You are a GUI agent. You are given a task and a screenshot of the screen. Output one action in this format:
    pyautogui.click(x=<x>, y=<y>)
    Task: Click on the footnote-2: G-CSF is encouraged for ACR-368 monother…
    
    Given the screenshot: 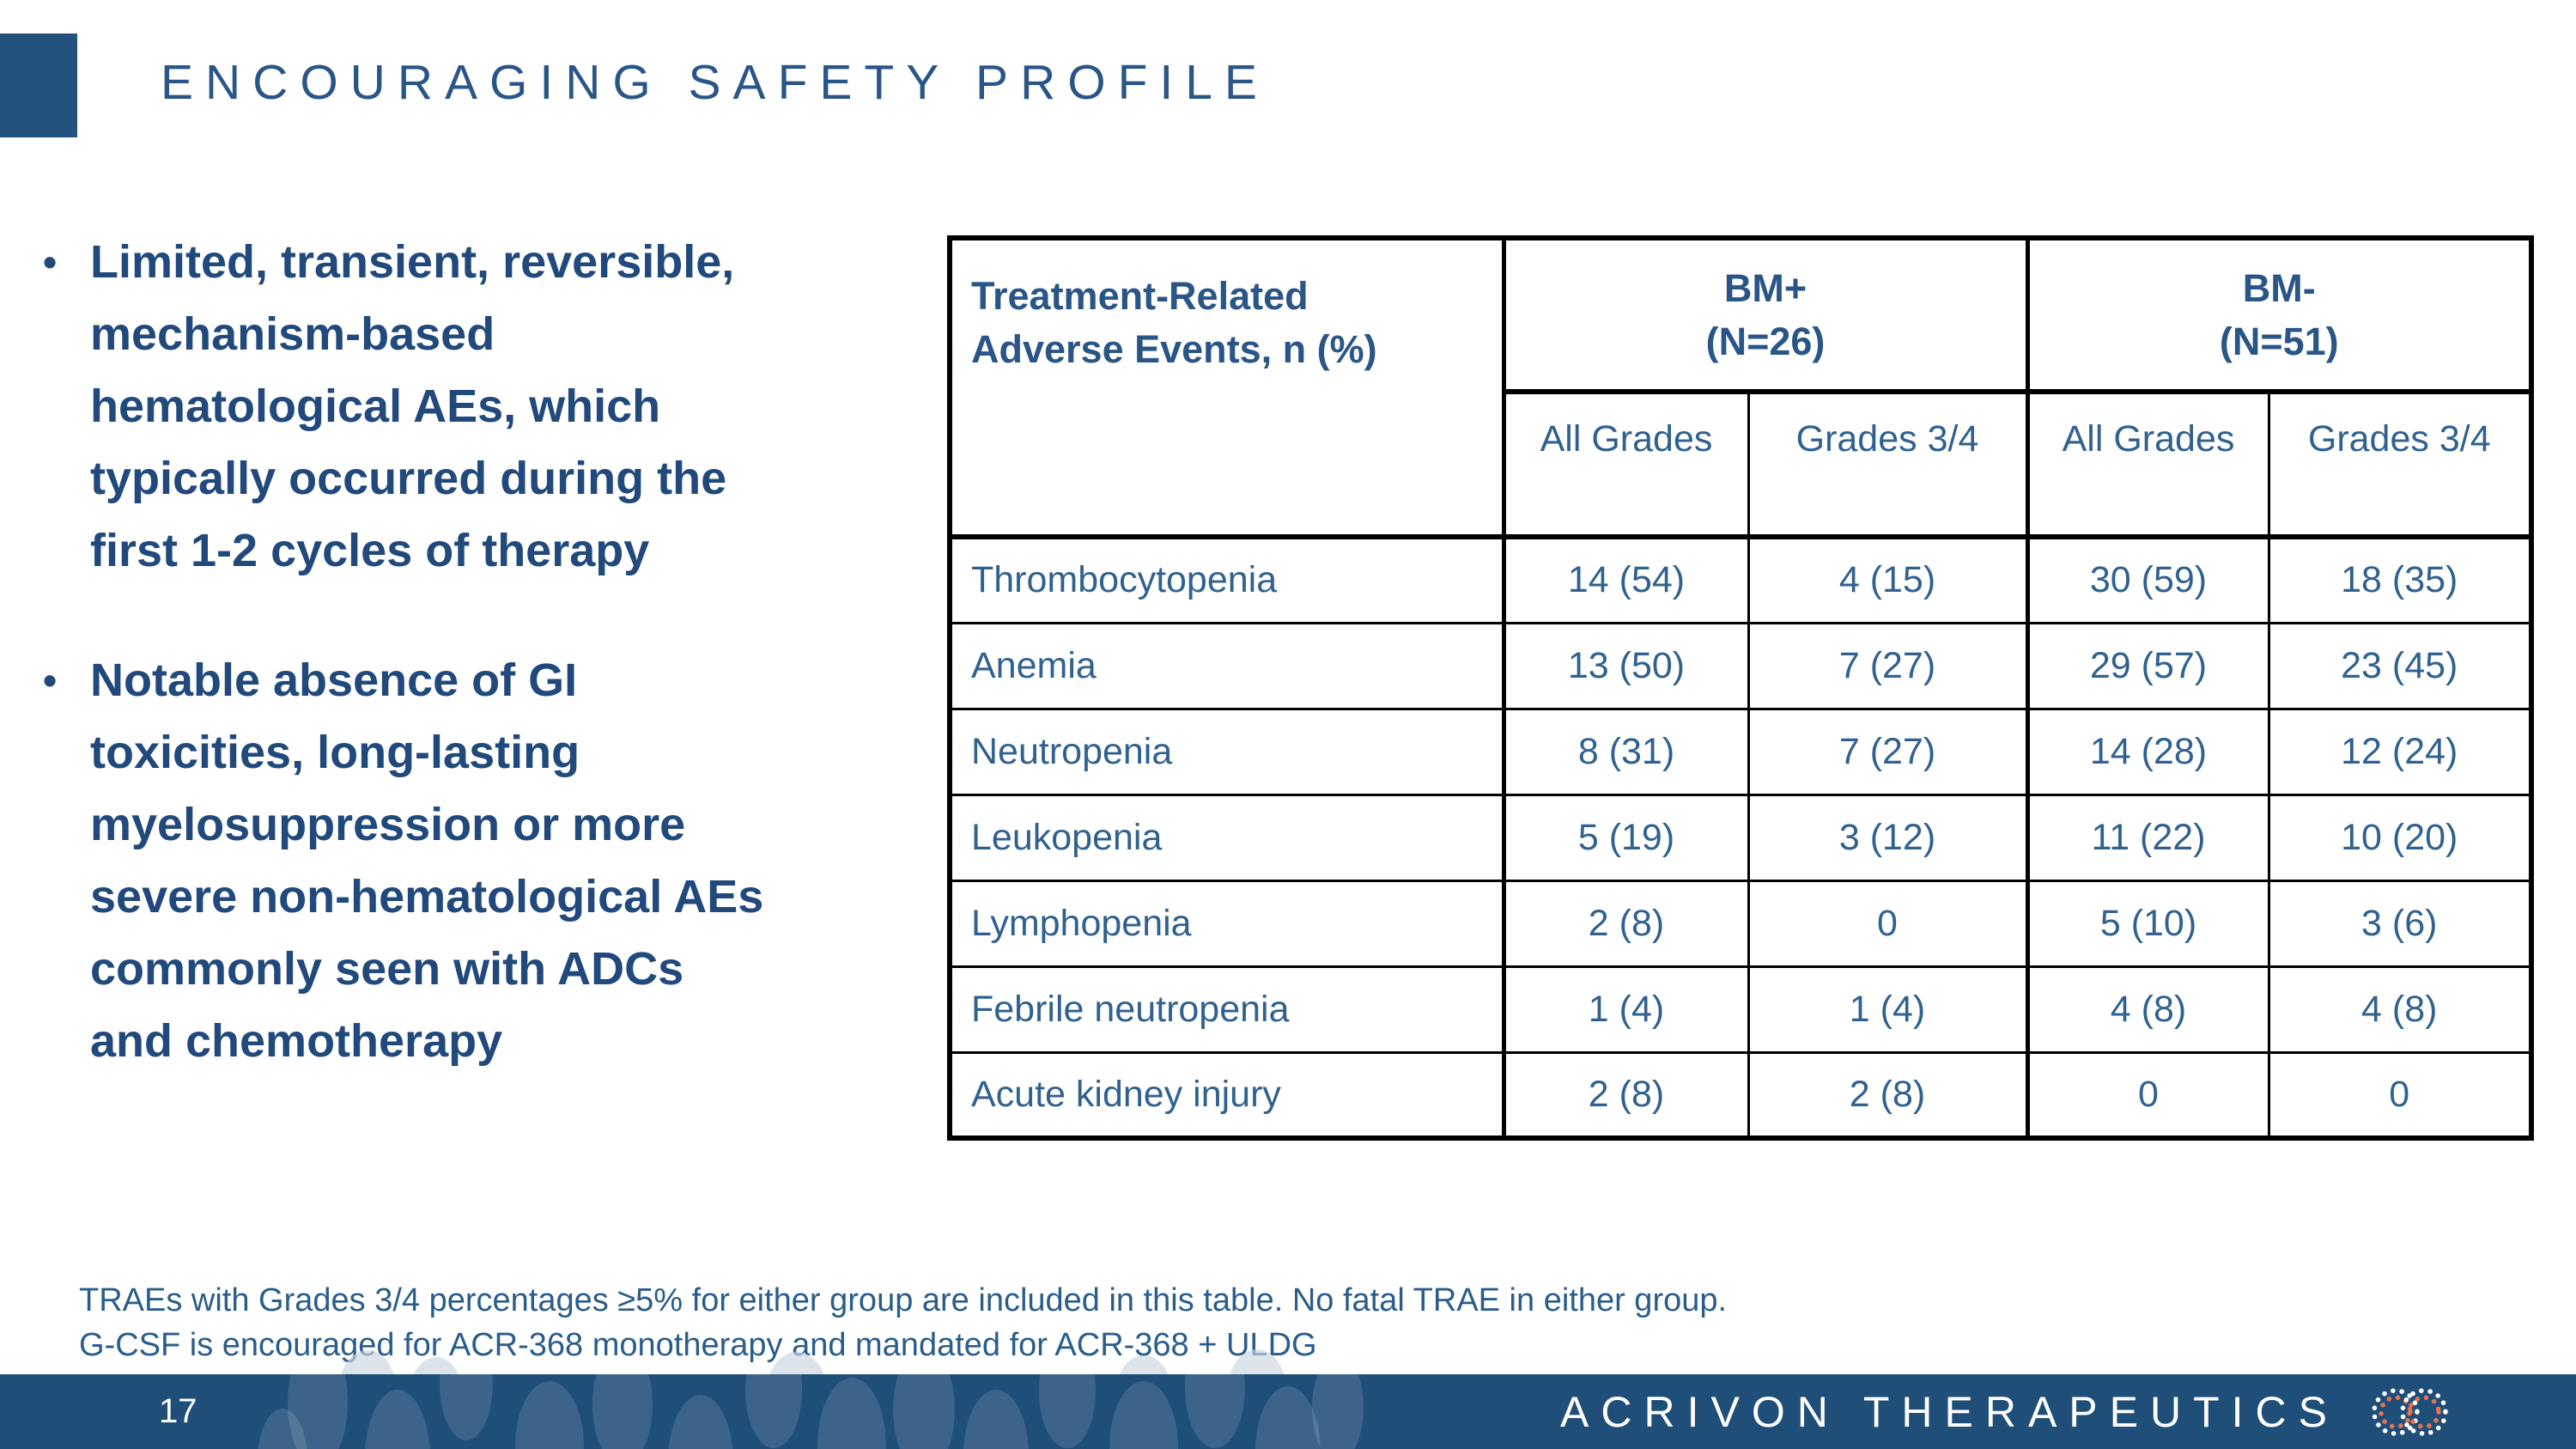 What is the action you would take?
    pyautogui.click(x=698, y=1345)
    